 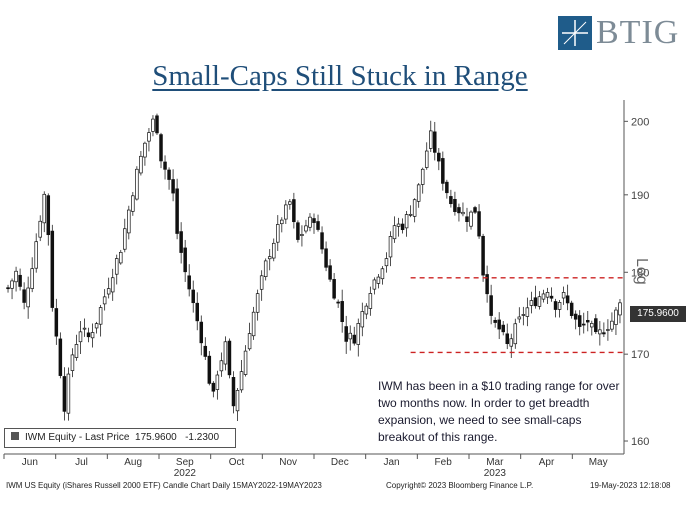 I want to click on x-year-label: 2023, so click(x=495, y=473).